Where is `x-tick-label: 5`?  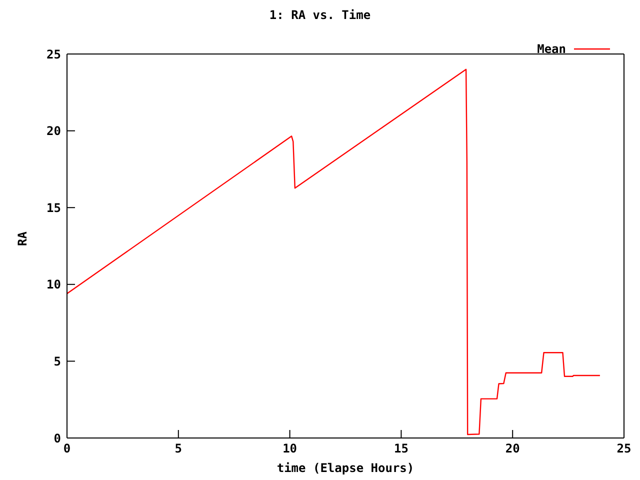 x-tick-label: 5 is located at coordinates (178, 449).